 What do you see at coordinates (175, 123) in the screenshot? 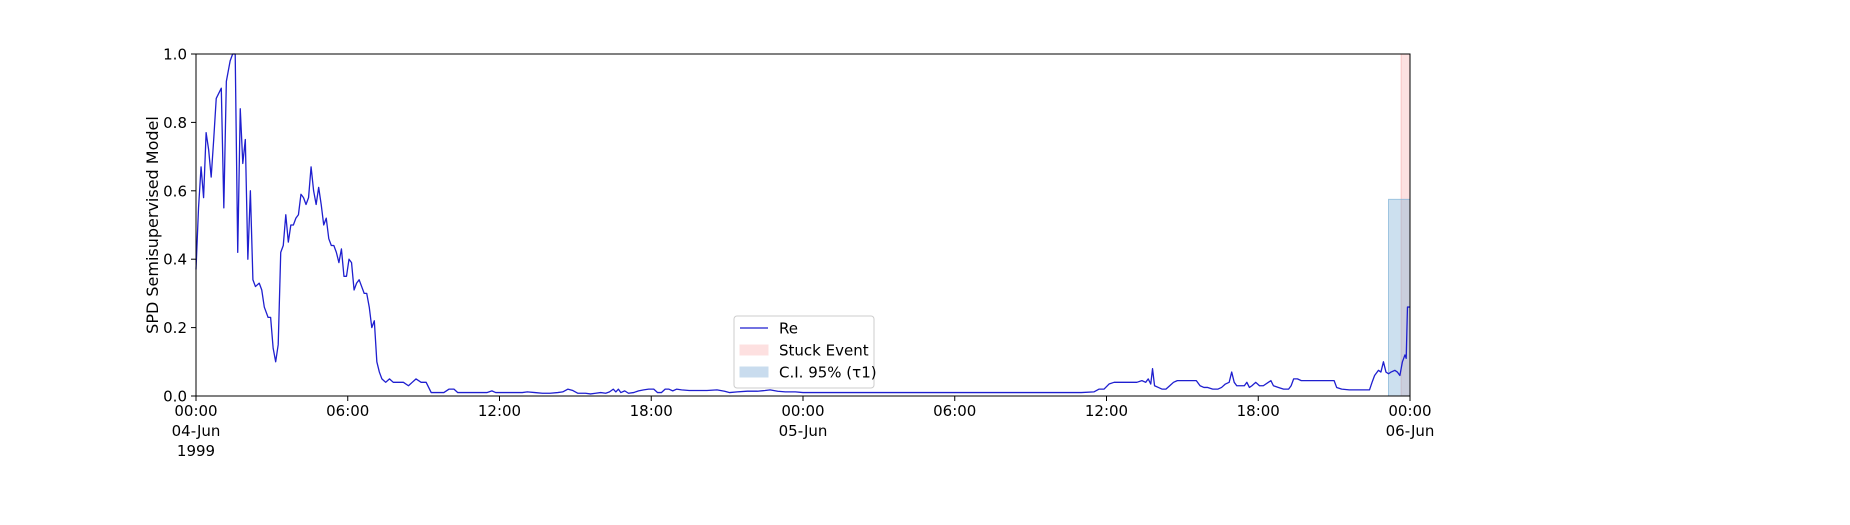
I see `y-tick-label: 0.8` at bounding box center [175, 123].